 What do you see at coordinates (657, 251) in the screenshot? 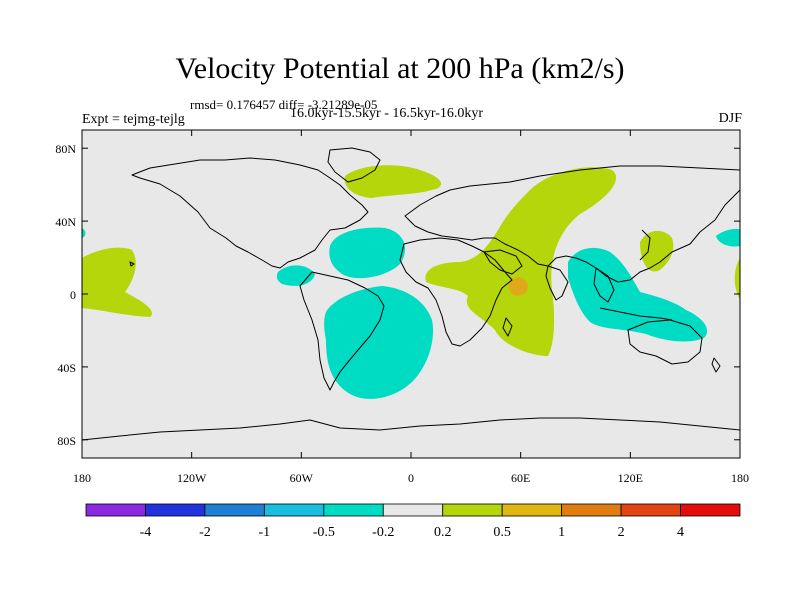
I see `positive-region-east-asia` at bounding box center [657, 251].